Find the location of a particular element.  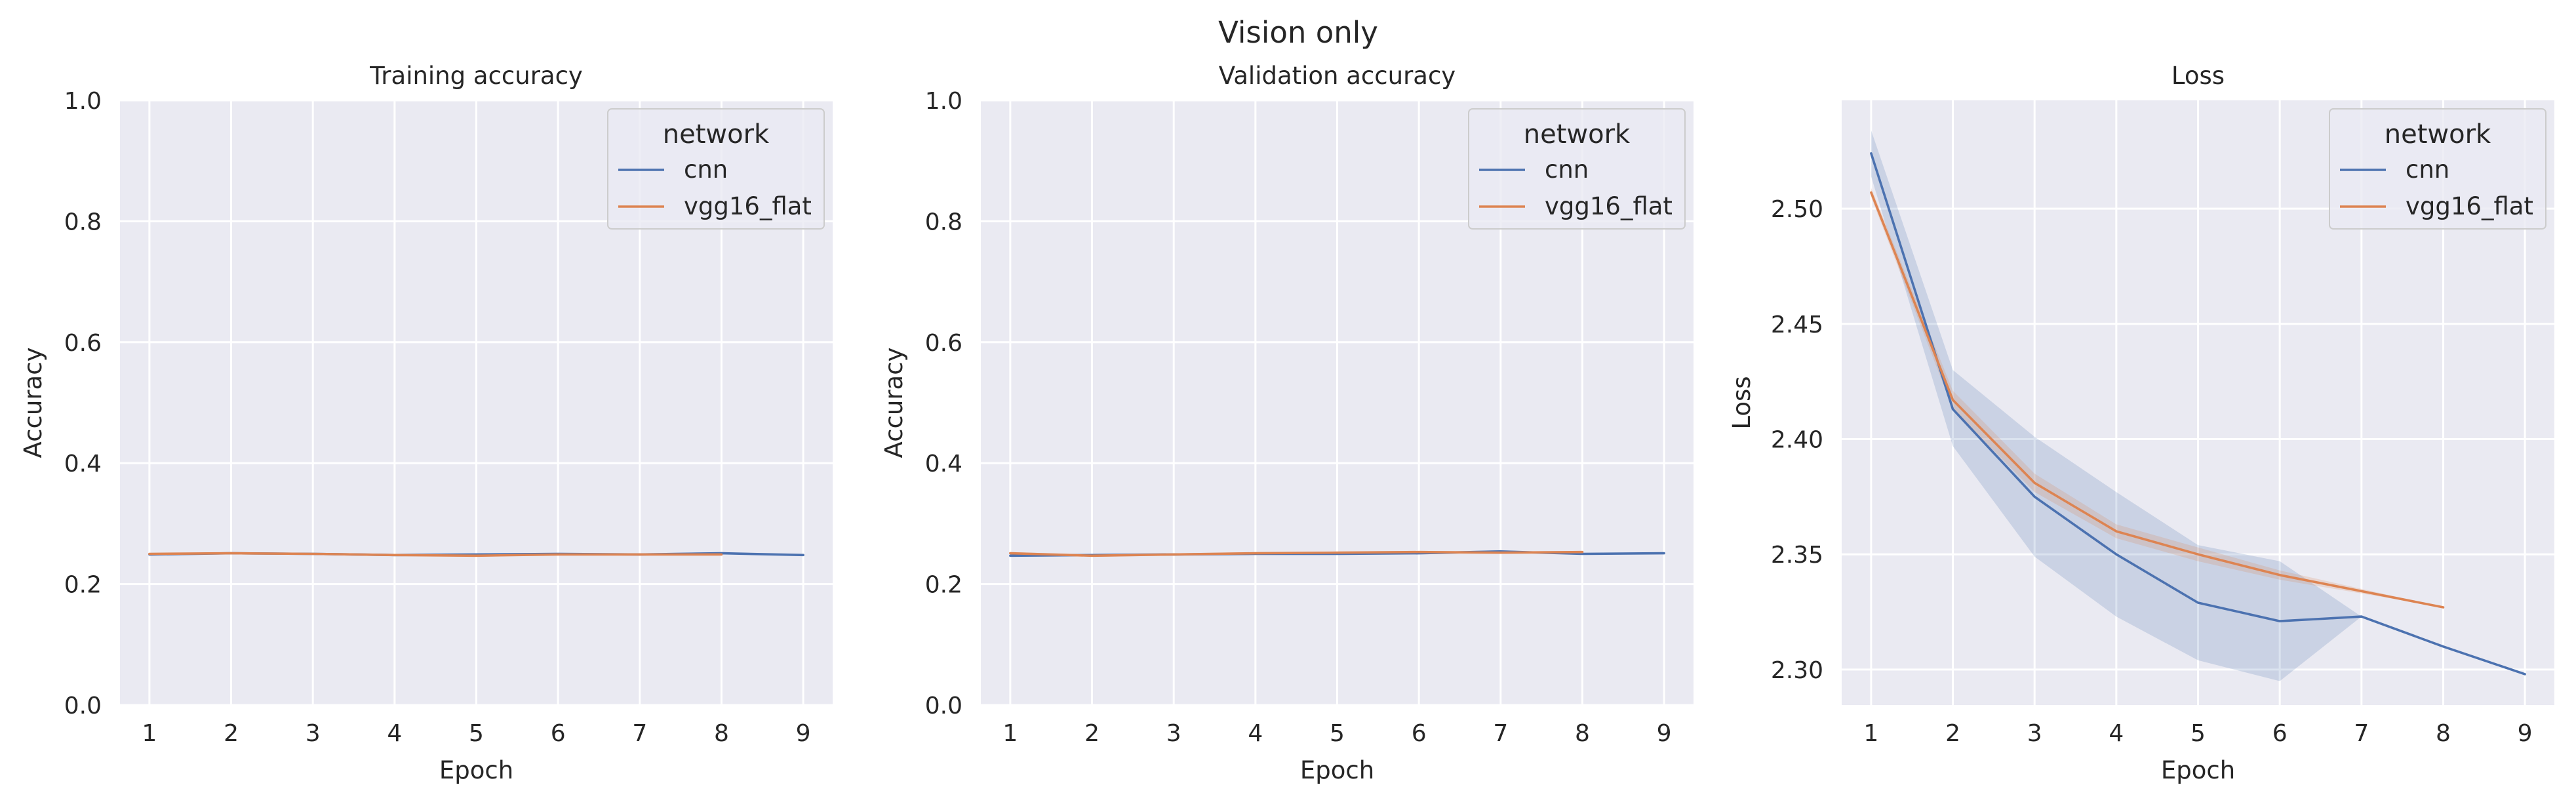

y-tick-label: 2.40 is located at coordinates (1797, 440).